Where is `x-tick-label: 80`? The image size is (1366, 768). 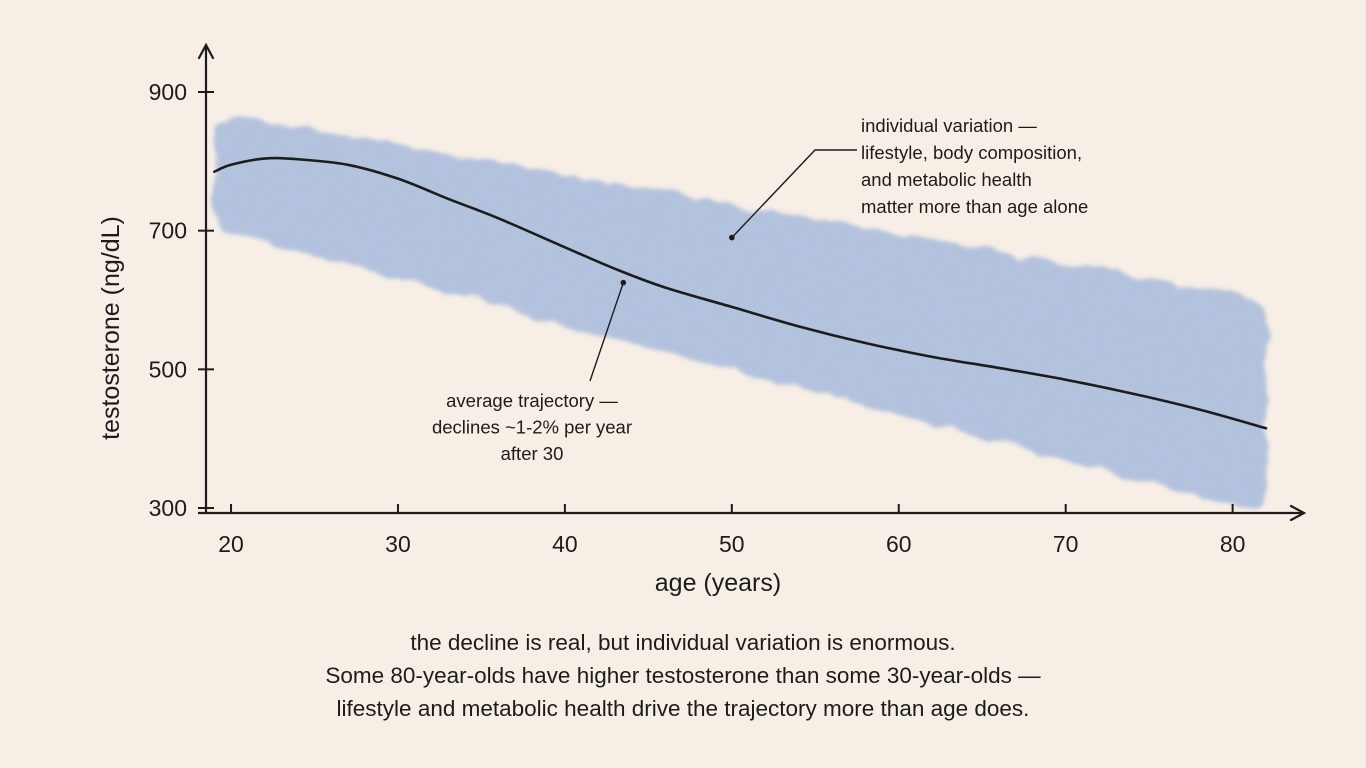 x-tick-label: 80 is located at coordinates (1233, 544).